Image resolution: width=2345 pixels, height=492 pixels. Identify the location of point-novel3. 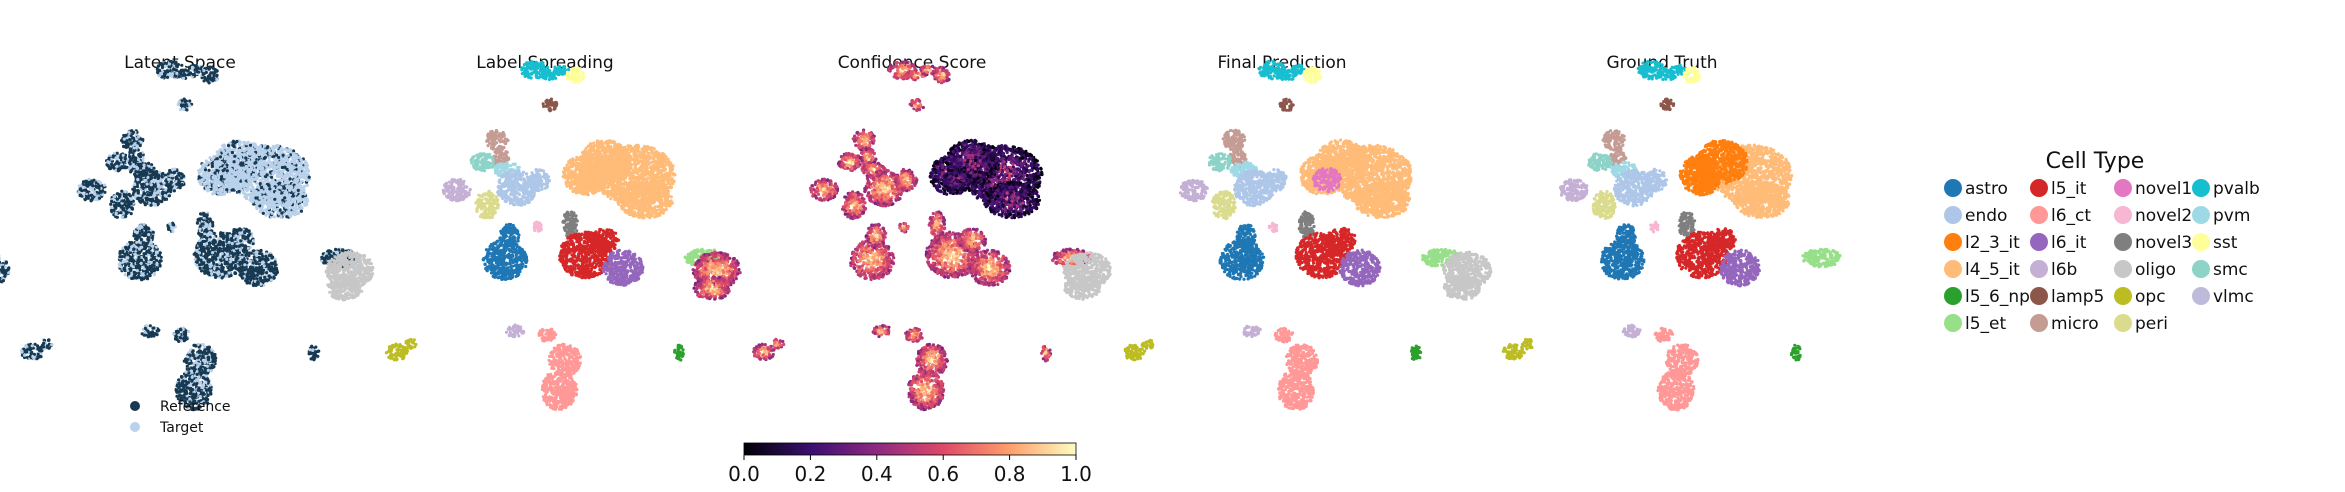
(210, 225).